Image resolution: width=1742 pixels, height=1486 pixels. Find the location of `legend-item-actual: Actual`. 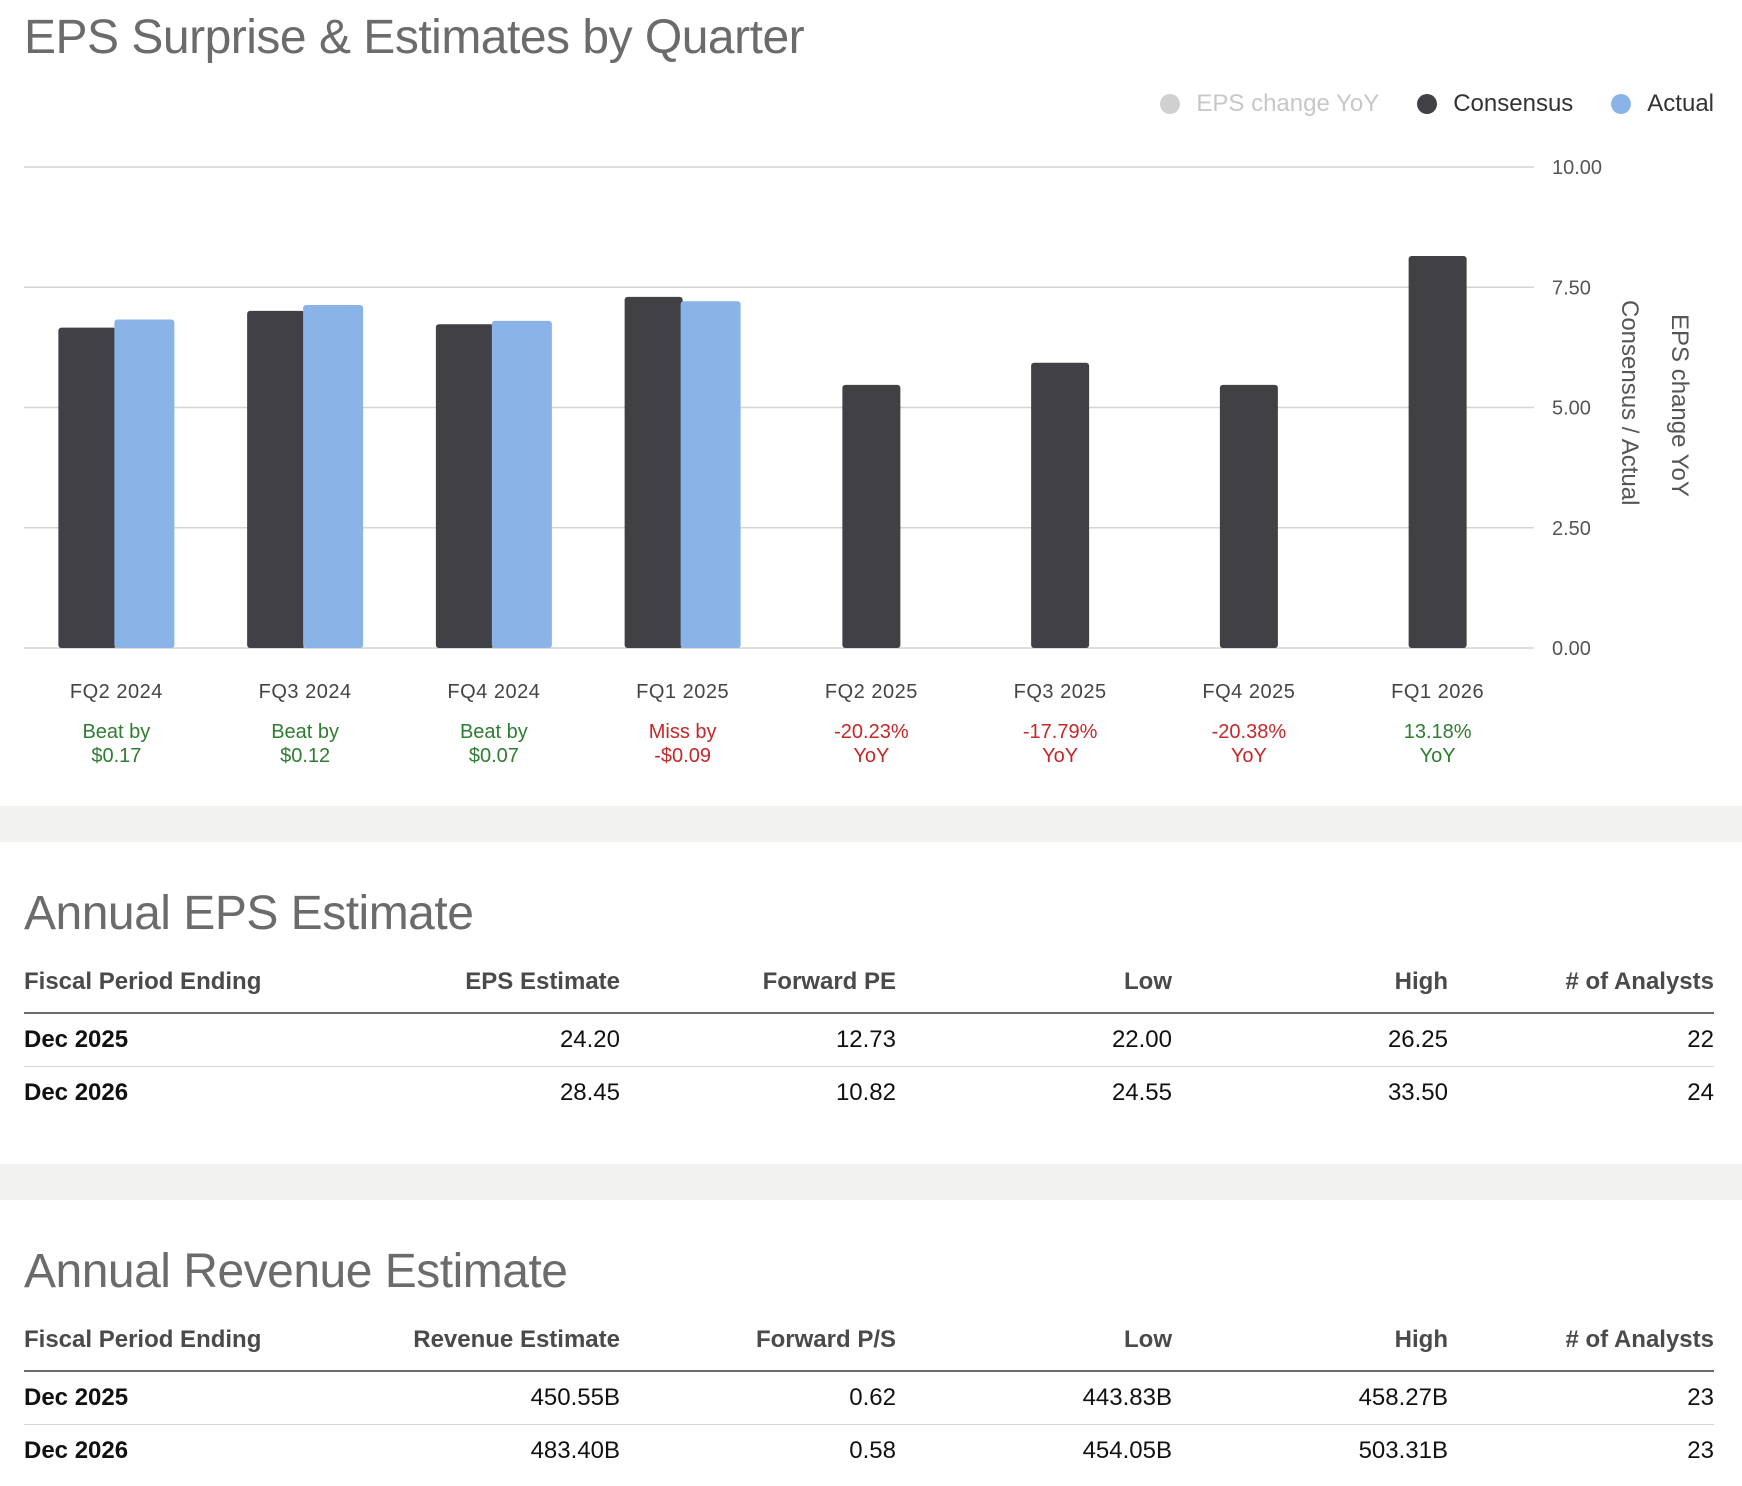

legend-item-actual: Actual is located at coordinates (1662, 104).